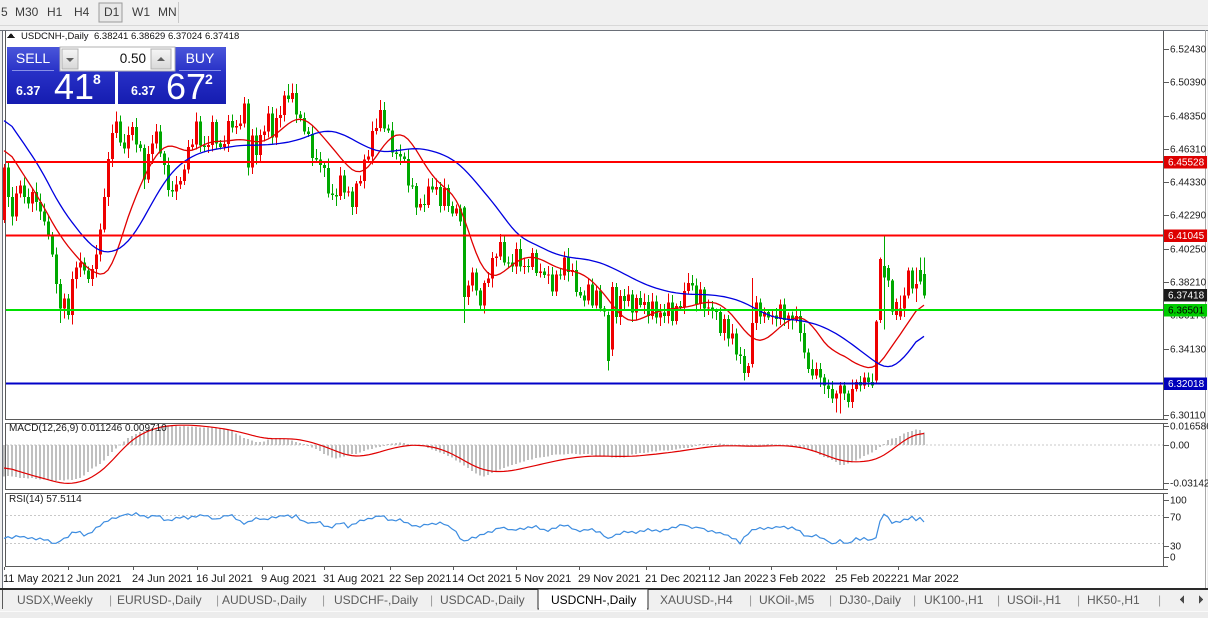 The width and height of the screenshot is (1208, 618). What do you see at coordinates (34, 579) in the screenshot?
I see `svg-text: 11 May 2021` at bounding box center [34, 579].